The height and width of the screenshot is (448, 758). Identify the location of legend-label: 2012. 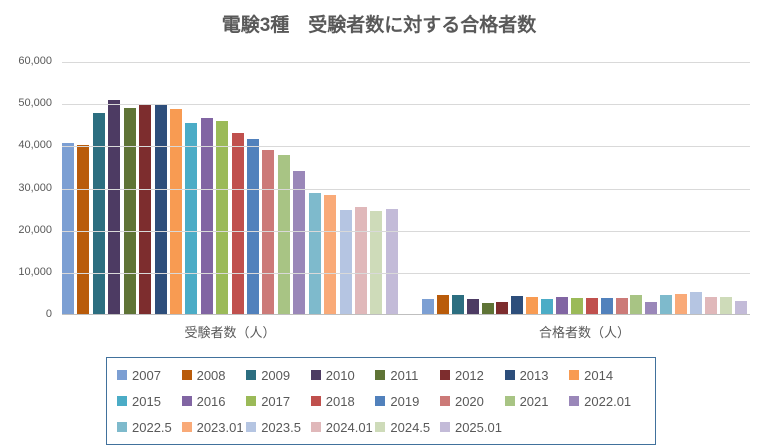
(469, 375).